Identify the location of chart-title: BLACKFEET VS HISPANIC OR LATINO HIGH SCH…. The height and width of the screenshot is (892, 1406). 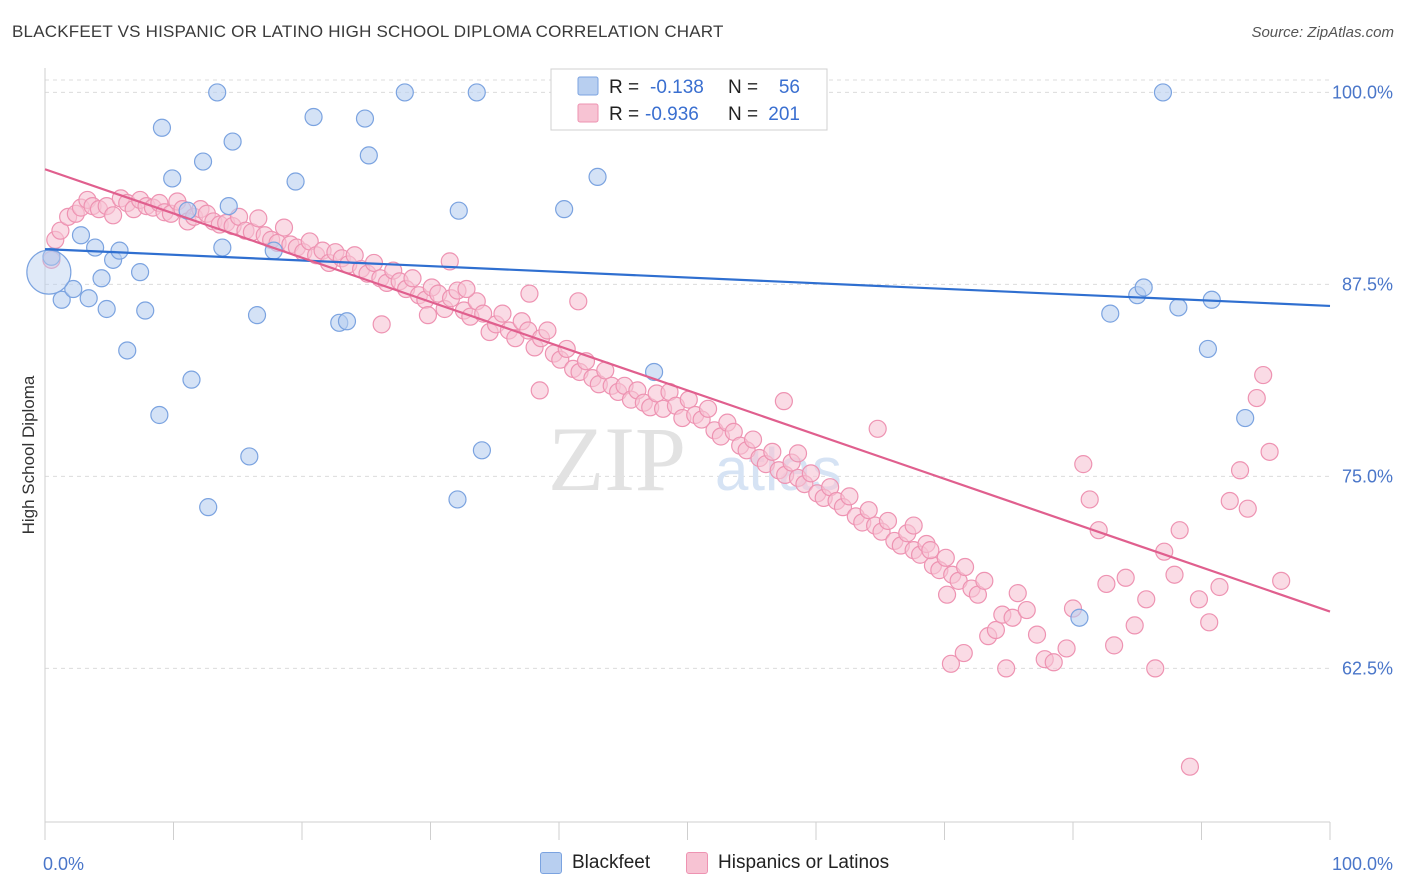
(368, 31).